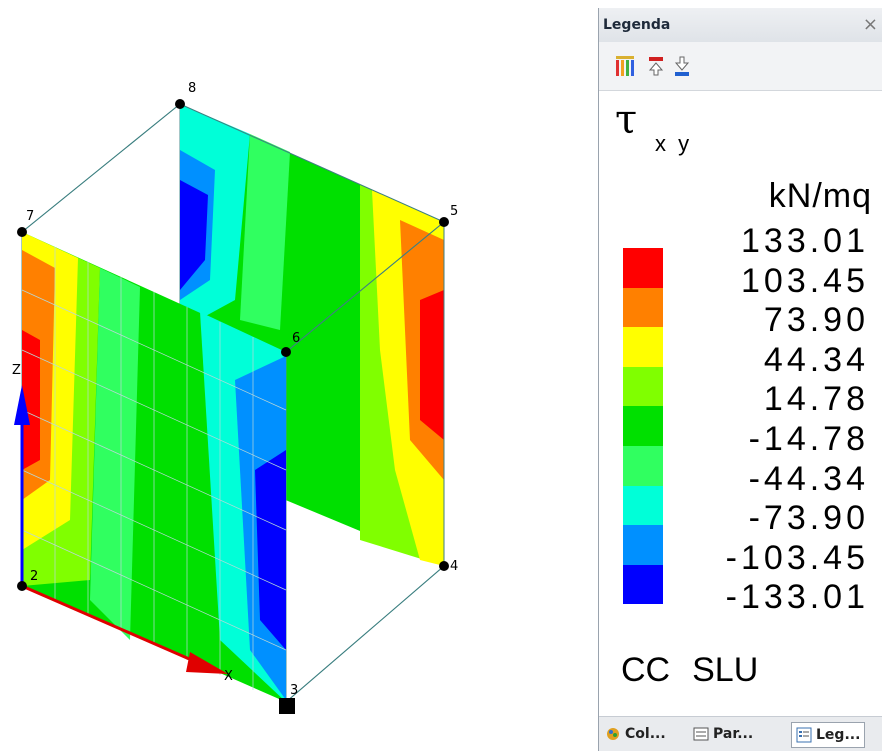 This screenshot has height=756, width=882. I want to click on color-scale, so click(643, 426).